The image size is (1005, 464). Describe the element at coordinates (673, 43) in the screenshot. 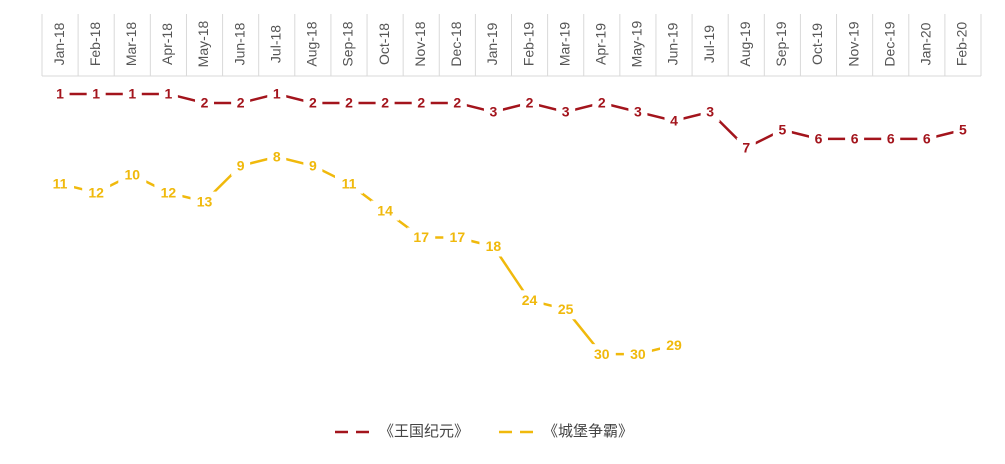

I see `x-tick-label: Jun-19` at that location.